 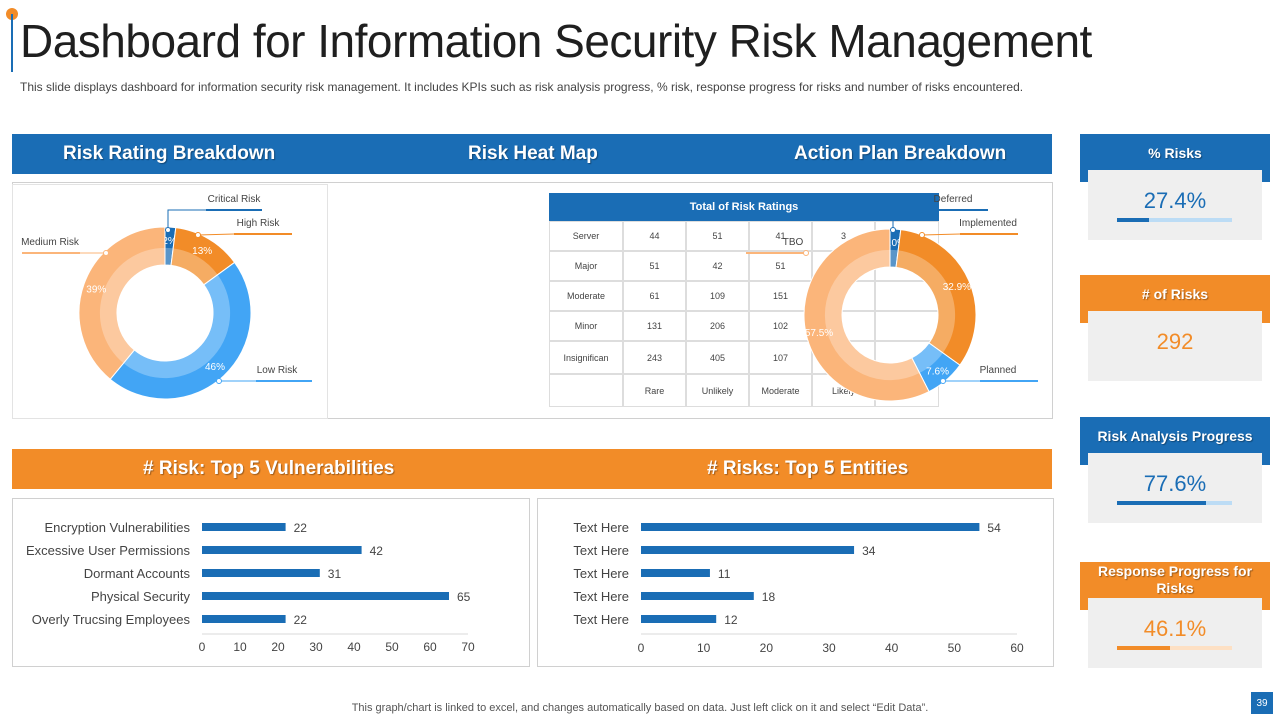 I want to click on x-tick-label: 20, so click(x=767, y=648).